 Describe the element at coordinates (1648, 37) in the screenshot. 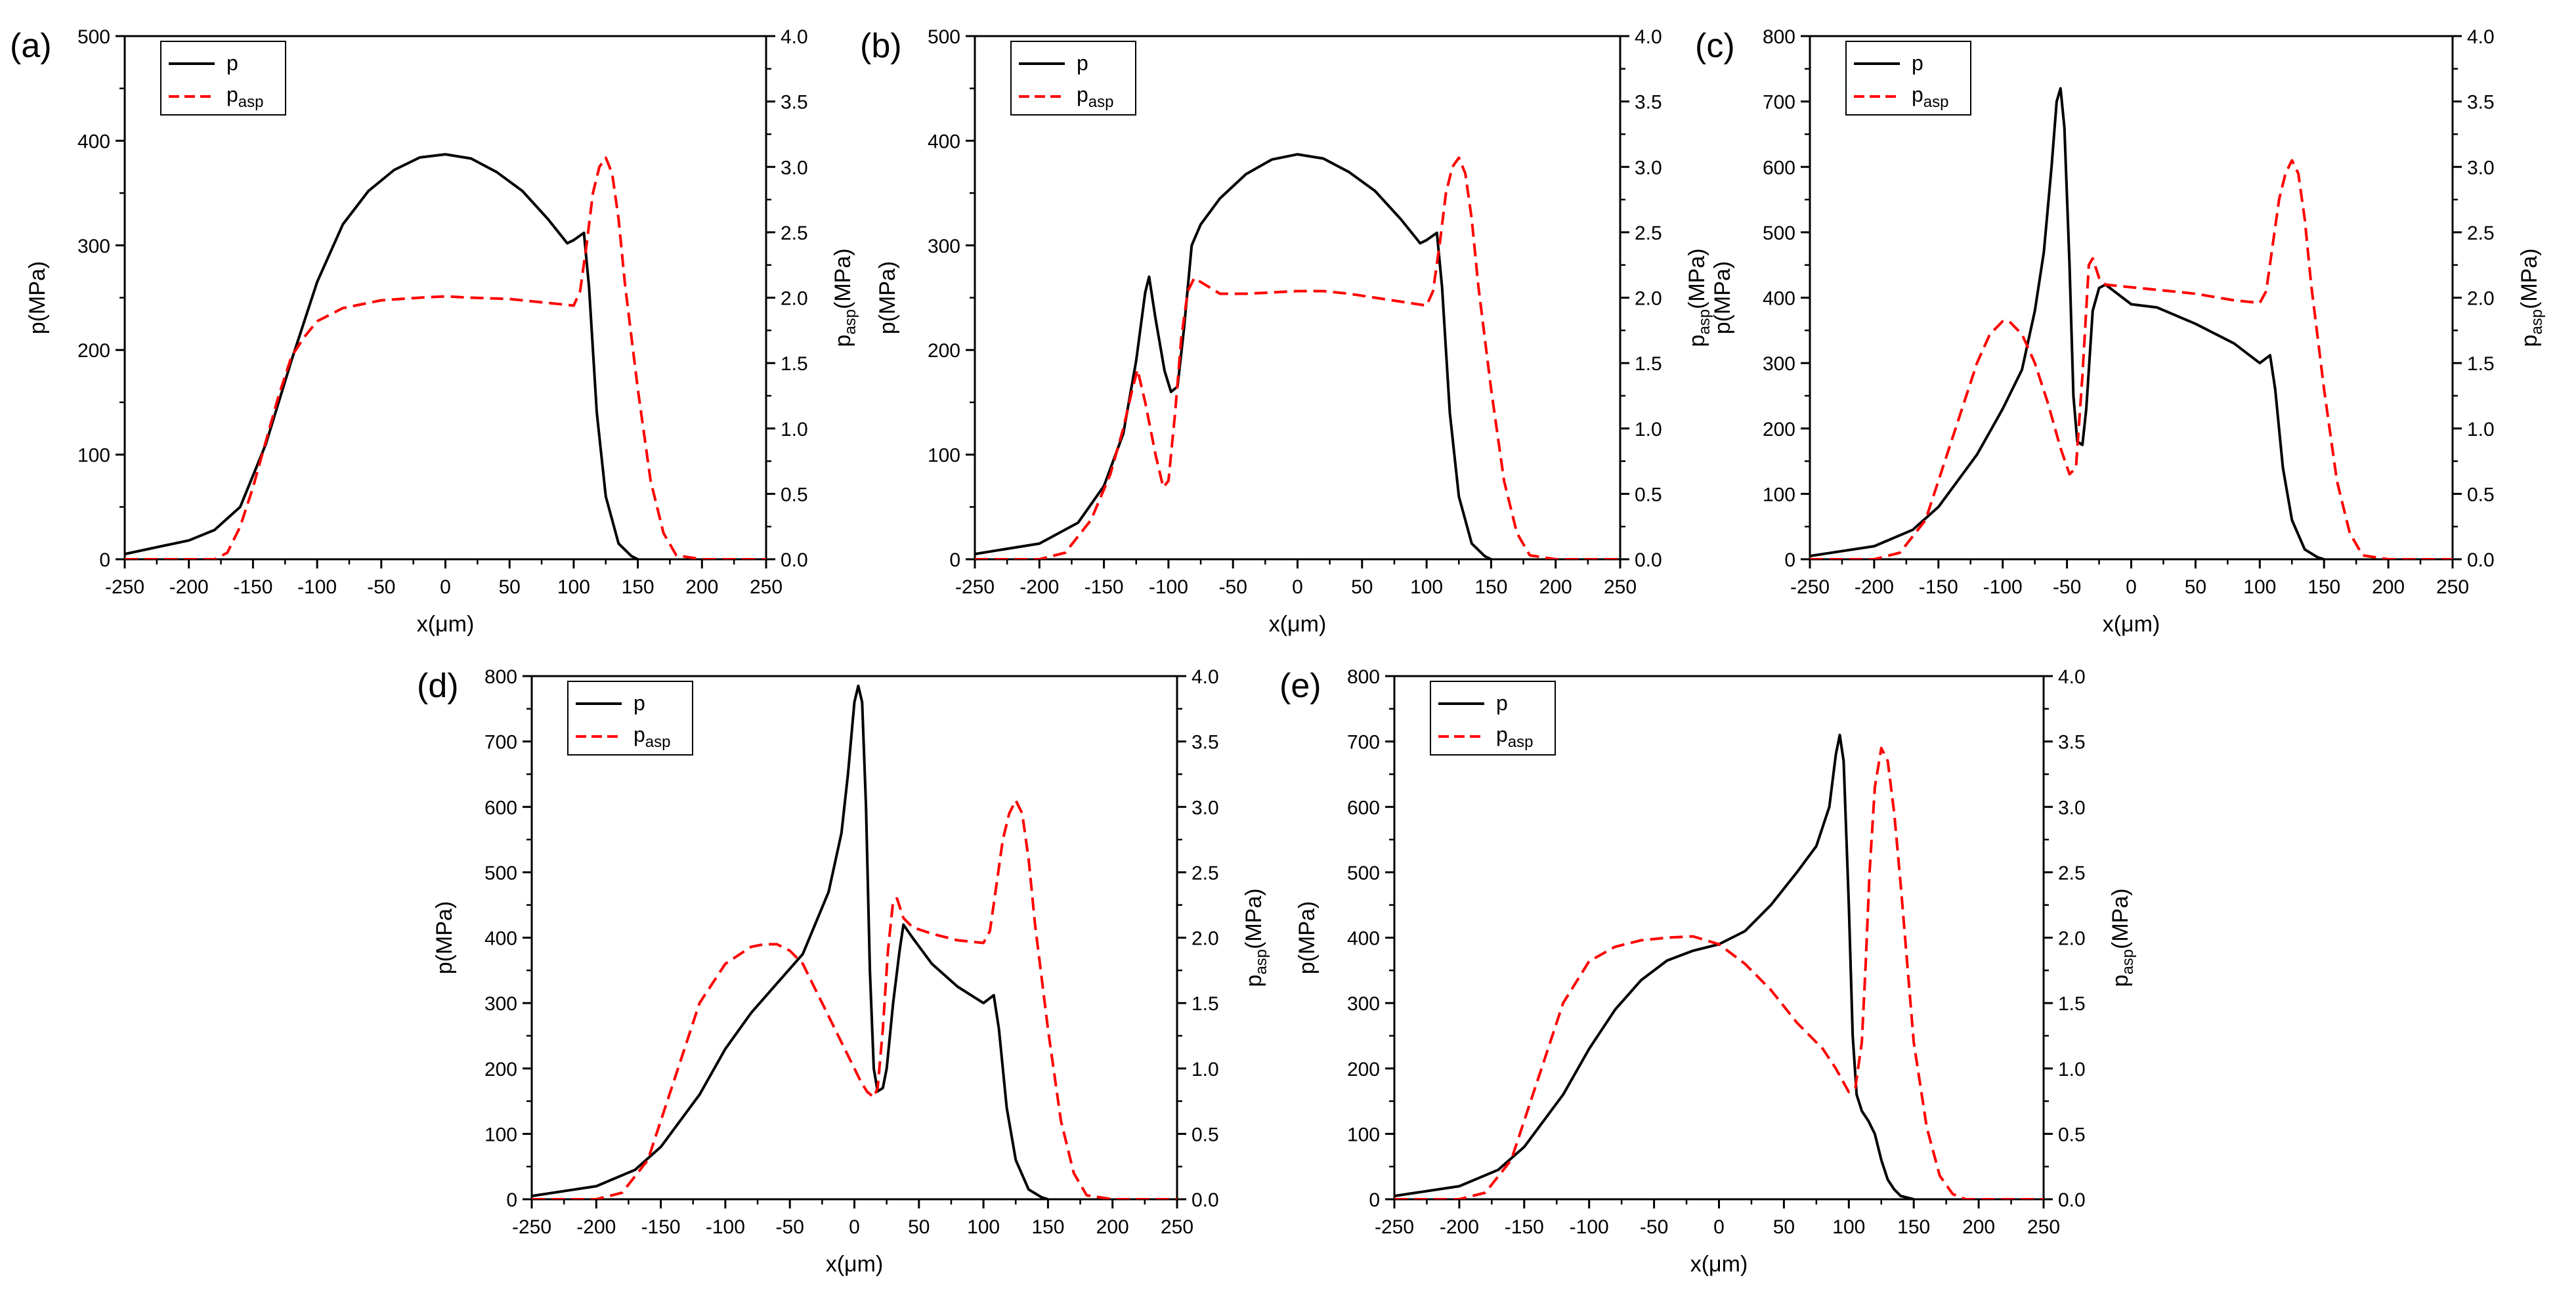

I see `y-right-tick-label: 4.0` at that location.